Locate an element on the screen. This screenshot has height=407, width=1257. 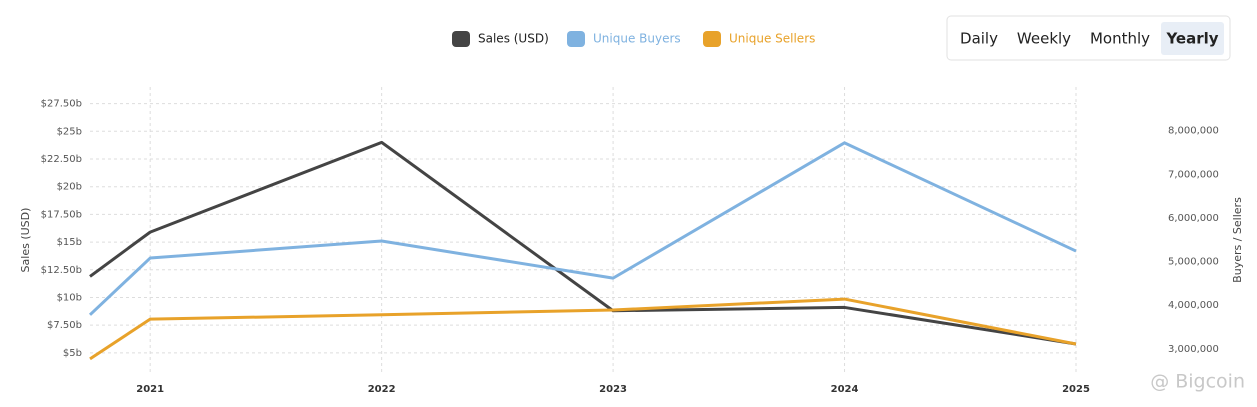
y-axis-title: Sales (USD) is located at coordinates (25, 240).